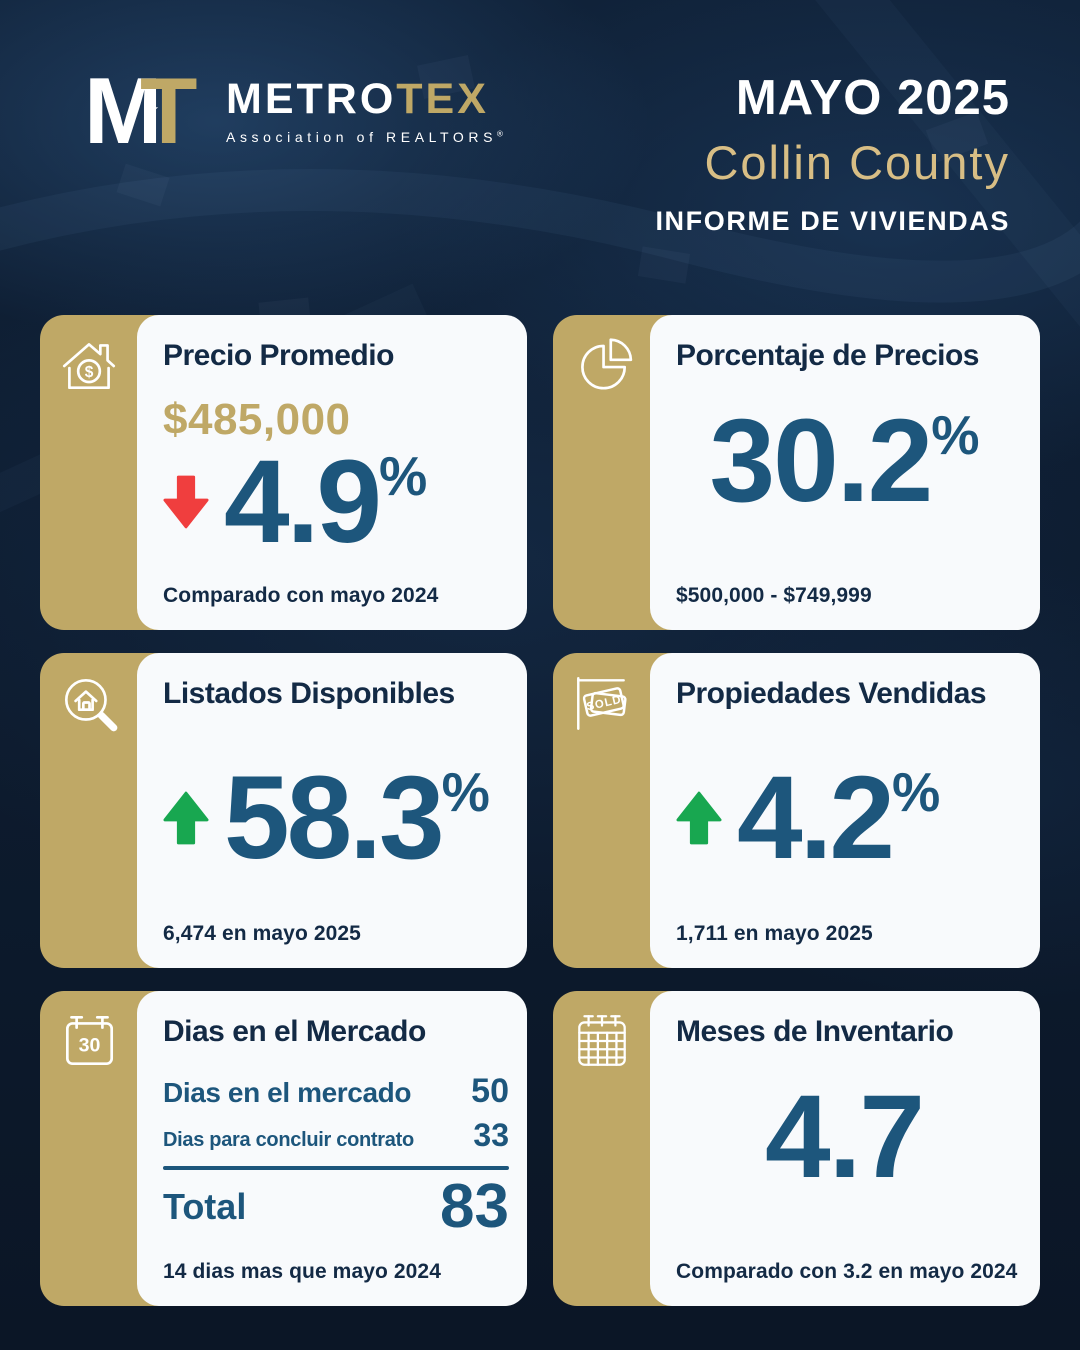 Image resolution: width=1080 pixels, height=1350 pixels. Describe the element at coordinates (857, 162) in the screenshot. I see `report-county: Collin County` at that location.